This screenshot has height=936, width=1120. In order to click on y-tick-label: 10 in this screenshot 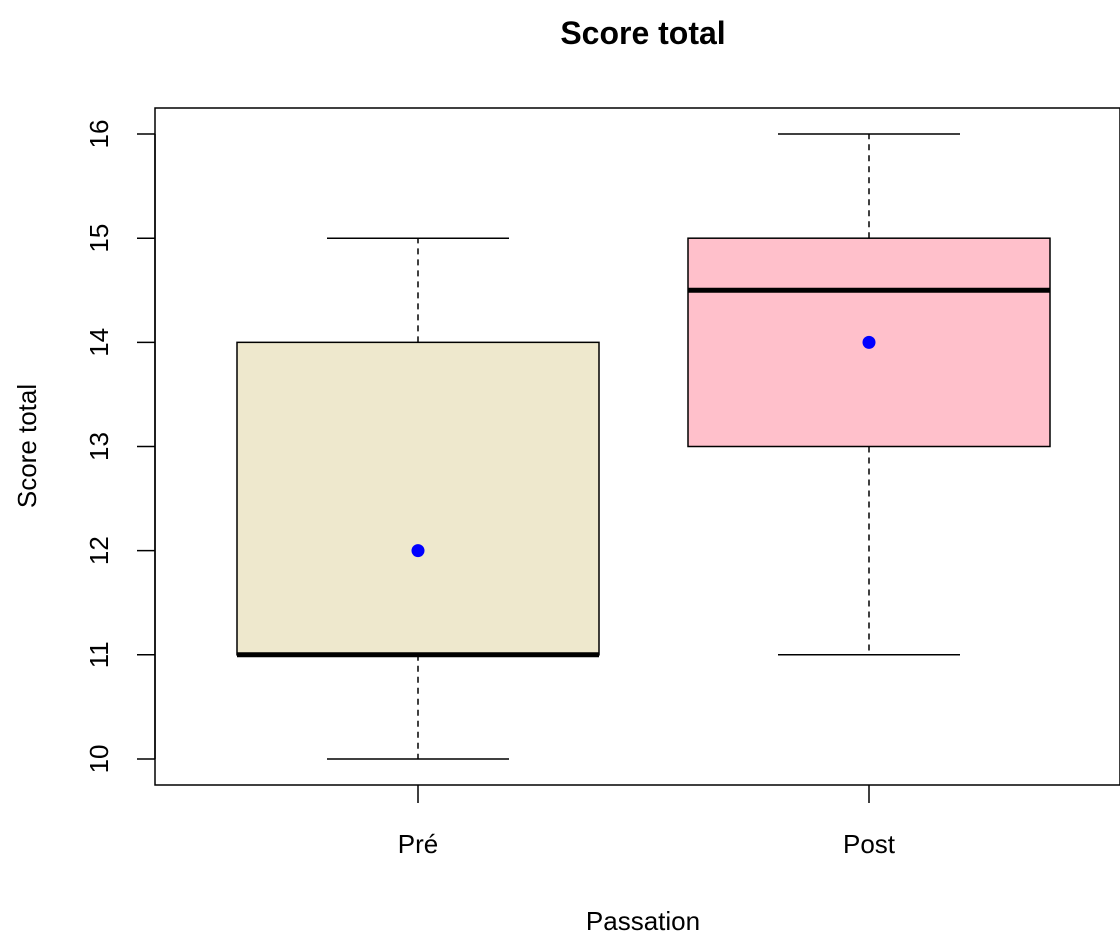, I will do `click(99, 759)`.